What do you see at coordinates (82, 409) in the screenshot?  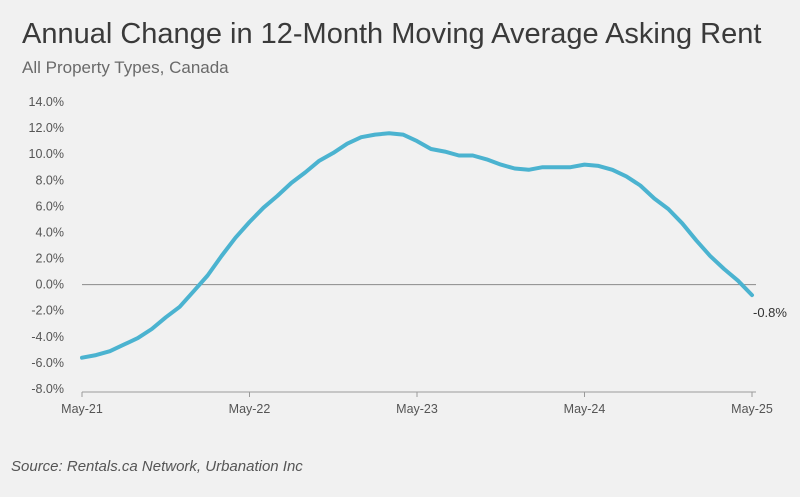 I see `x-tick-label: May-21` at bounding box center [82, 409].